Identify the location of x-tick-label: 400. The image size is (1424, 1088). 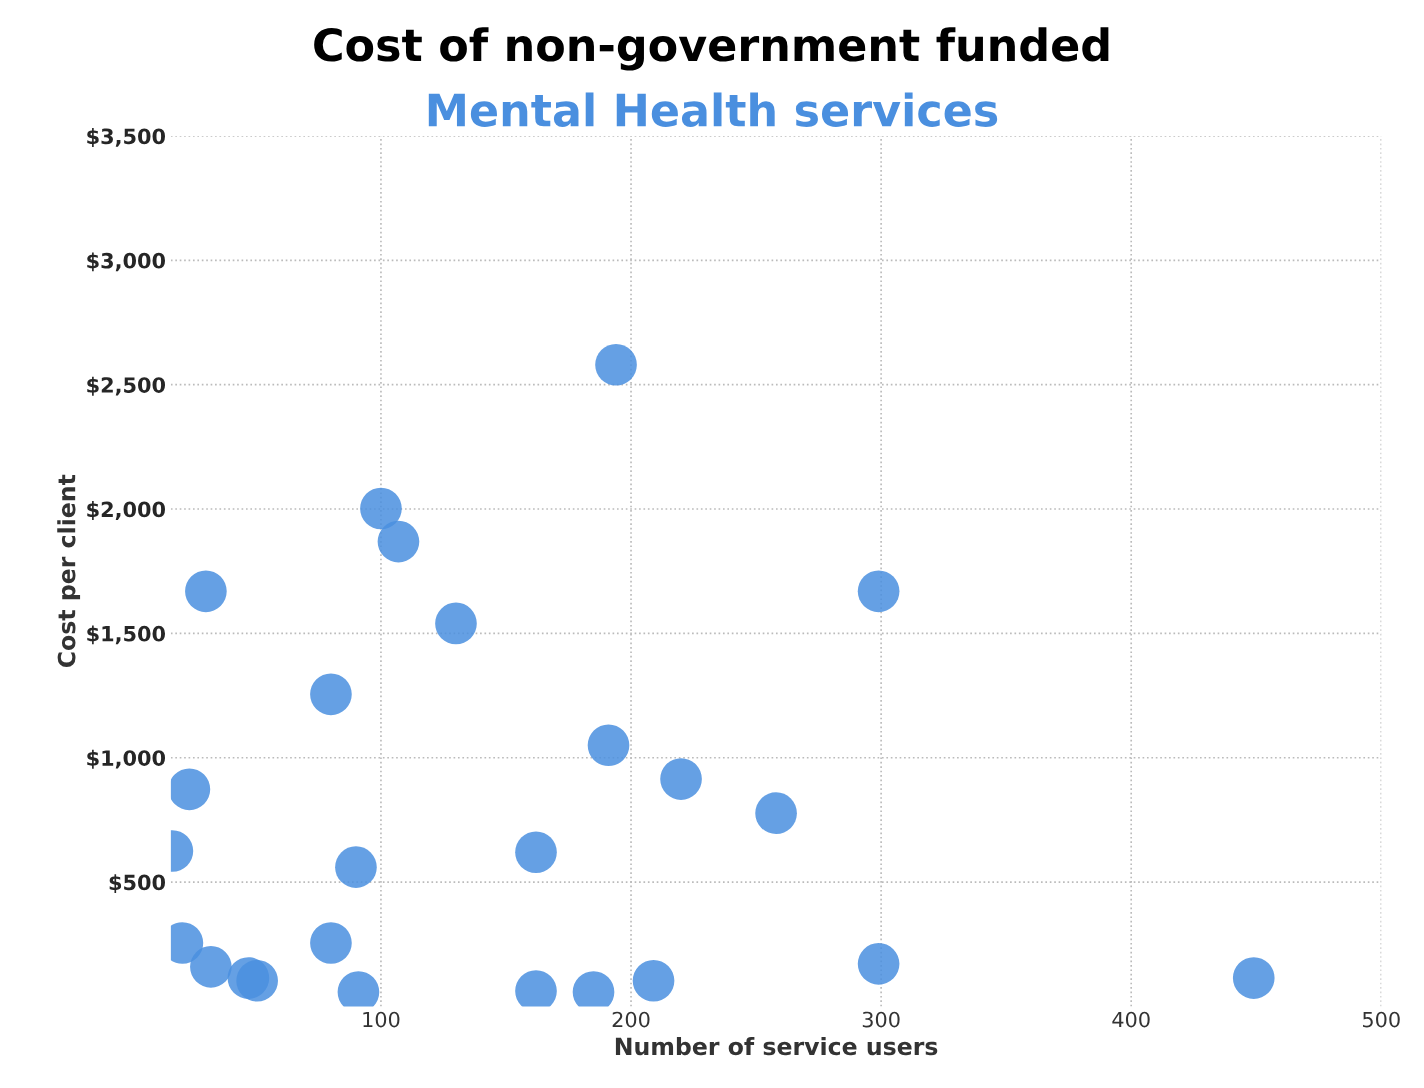
(1131, 1019).